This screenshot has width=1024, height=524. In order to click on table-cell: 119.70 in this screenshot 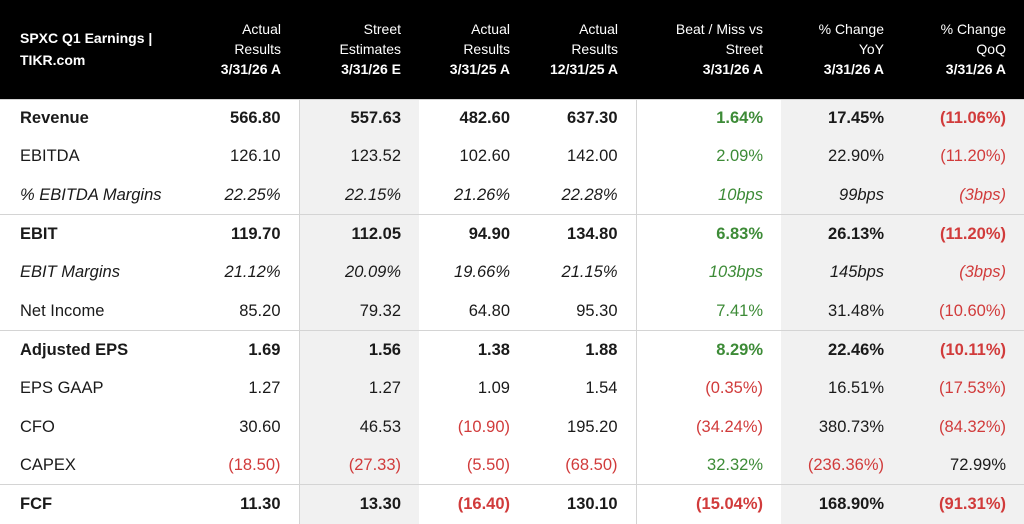, I will do `click(242, 234)`.